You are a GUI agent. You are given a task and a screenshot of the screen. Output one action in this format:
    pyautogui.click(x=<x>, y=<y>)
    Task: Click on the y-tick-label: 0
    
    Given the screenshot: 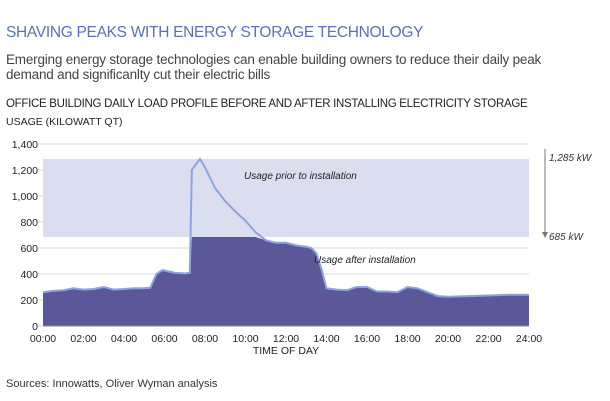 What is the action you would take?
    pyautogui.click(x=35, y=327)
    